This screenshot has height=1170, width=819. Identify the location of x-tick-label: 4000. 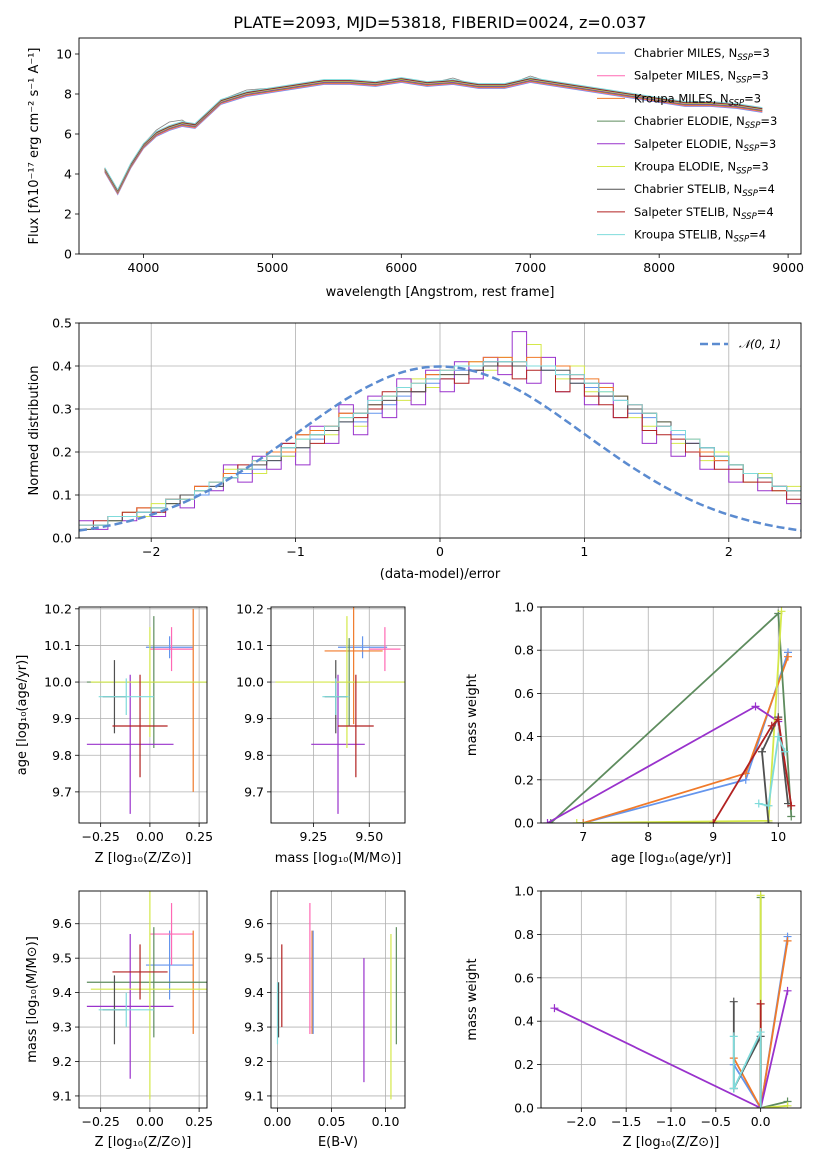
(144, 267).